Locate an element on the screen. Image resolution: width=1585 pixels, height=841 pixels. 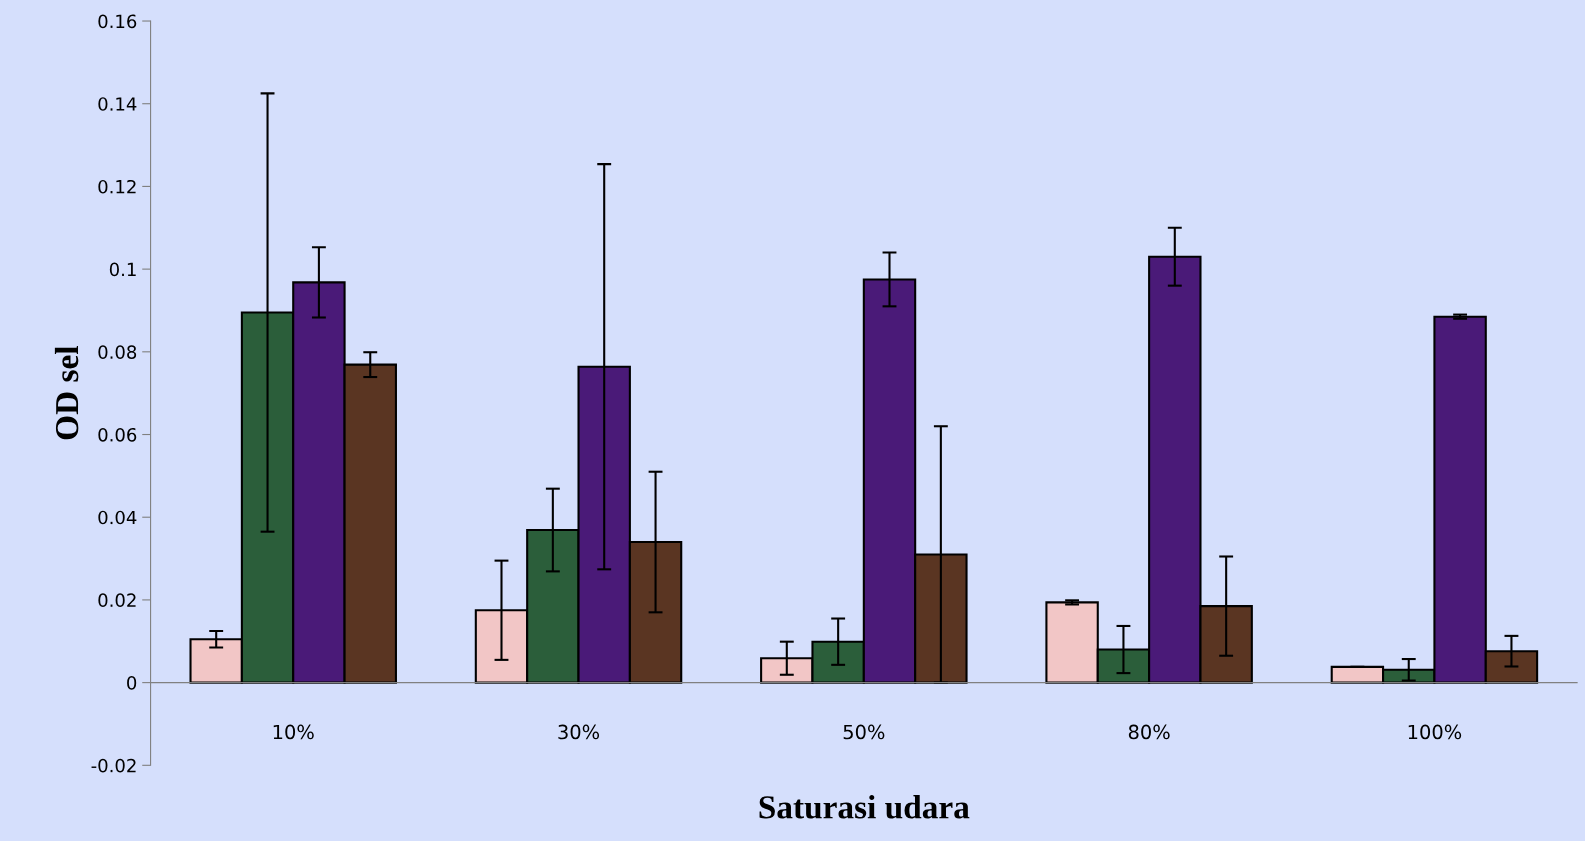
y-tick-label: 0.02 is located at coordinates (117, 600).